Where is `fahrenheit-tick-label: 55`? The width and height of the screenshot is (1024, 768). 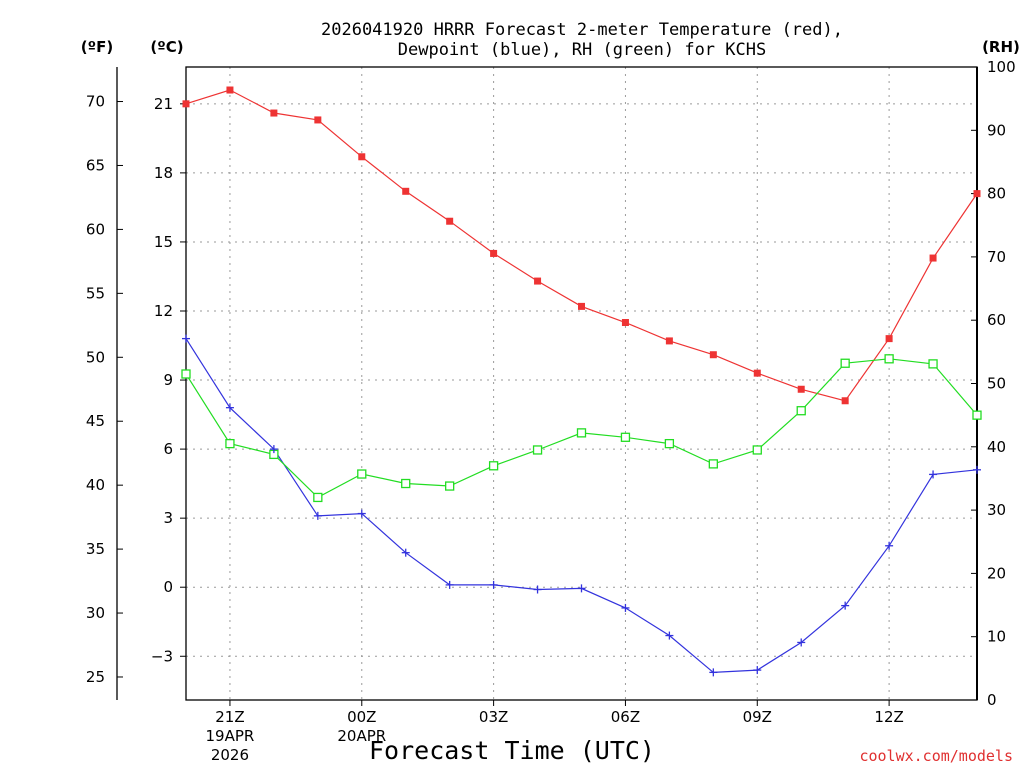
fahrenheit-tick-label: 55 is located at coordinates (95, 293).